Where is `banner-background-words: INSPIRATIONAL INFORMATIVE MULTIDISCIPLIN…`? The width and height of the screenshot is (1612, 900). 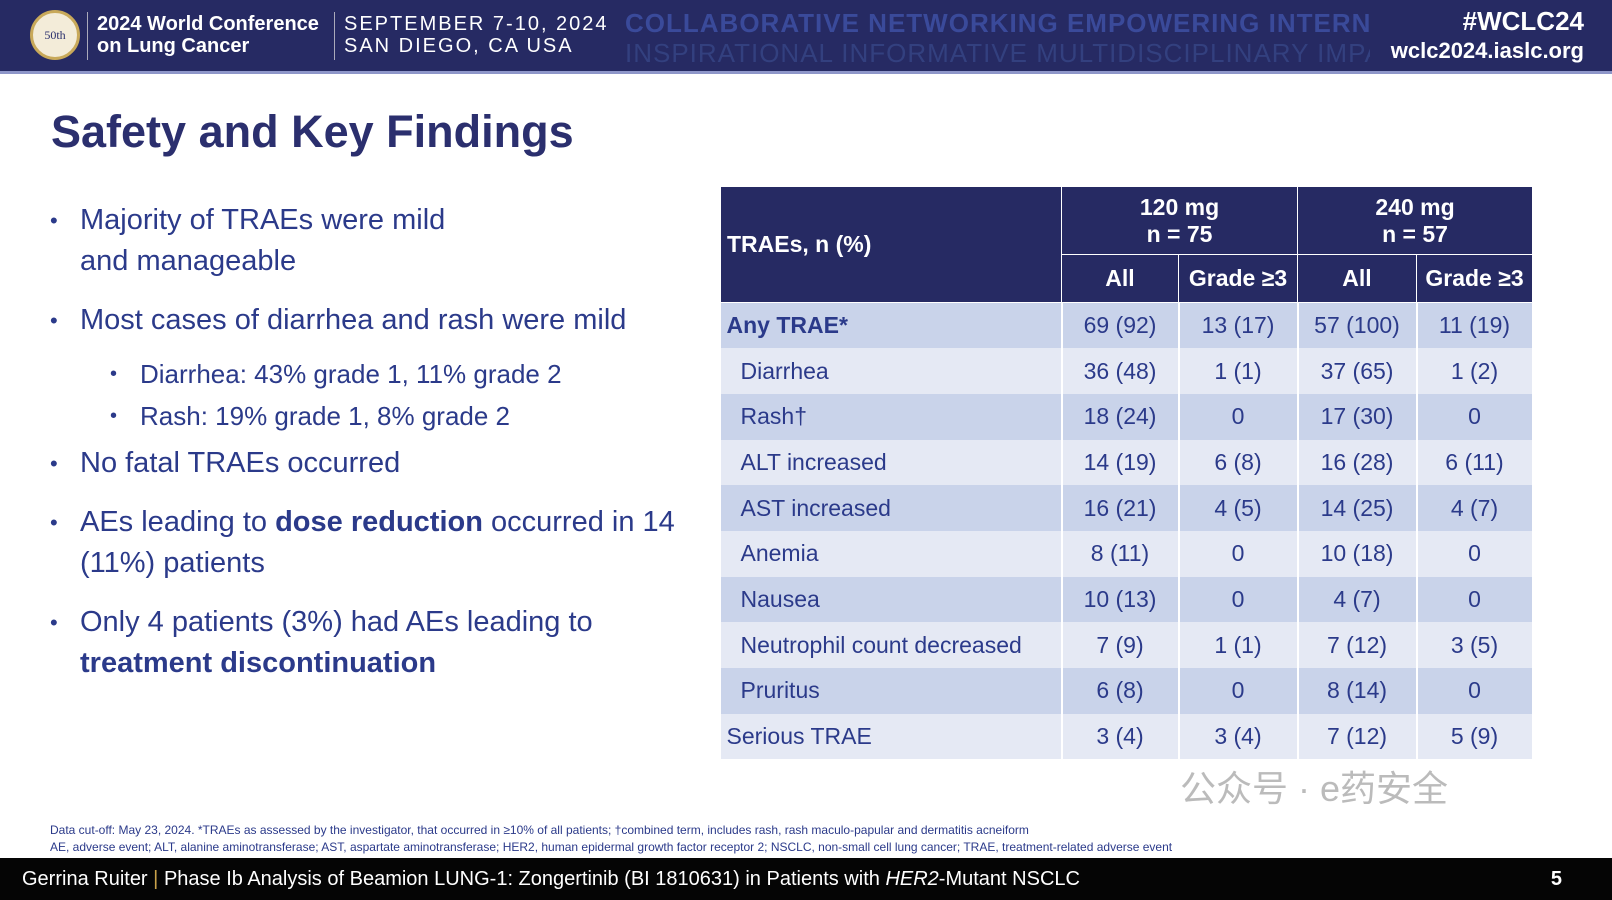 banner-background-words: INSPIRATIONAL INFORMATIVE MULTIDISCIPLIN… is located at coordinates (997, 53).